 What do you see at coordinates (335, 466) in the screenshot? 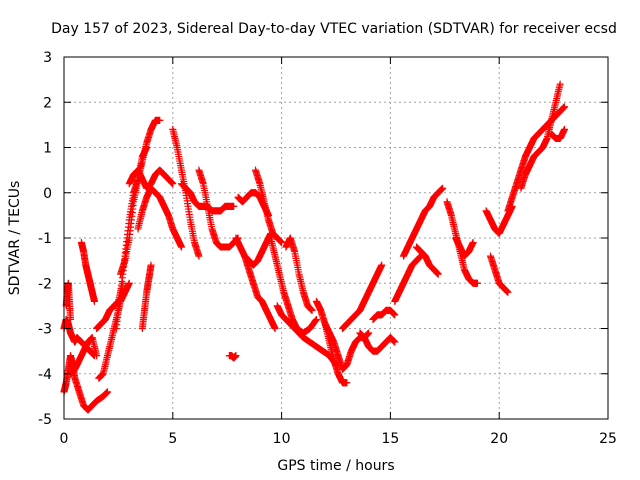
I see `x-axis-label: GPS time / hours` at bounding box center [335, 466].